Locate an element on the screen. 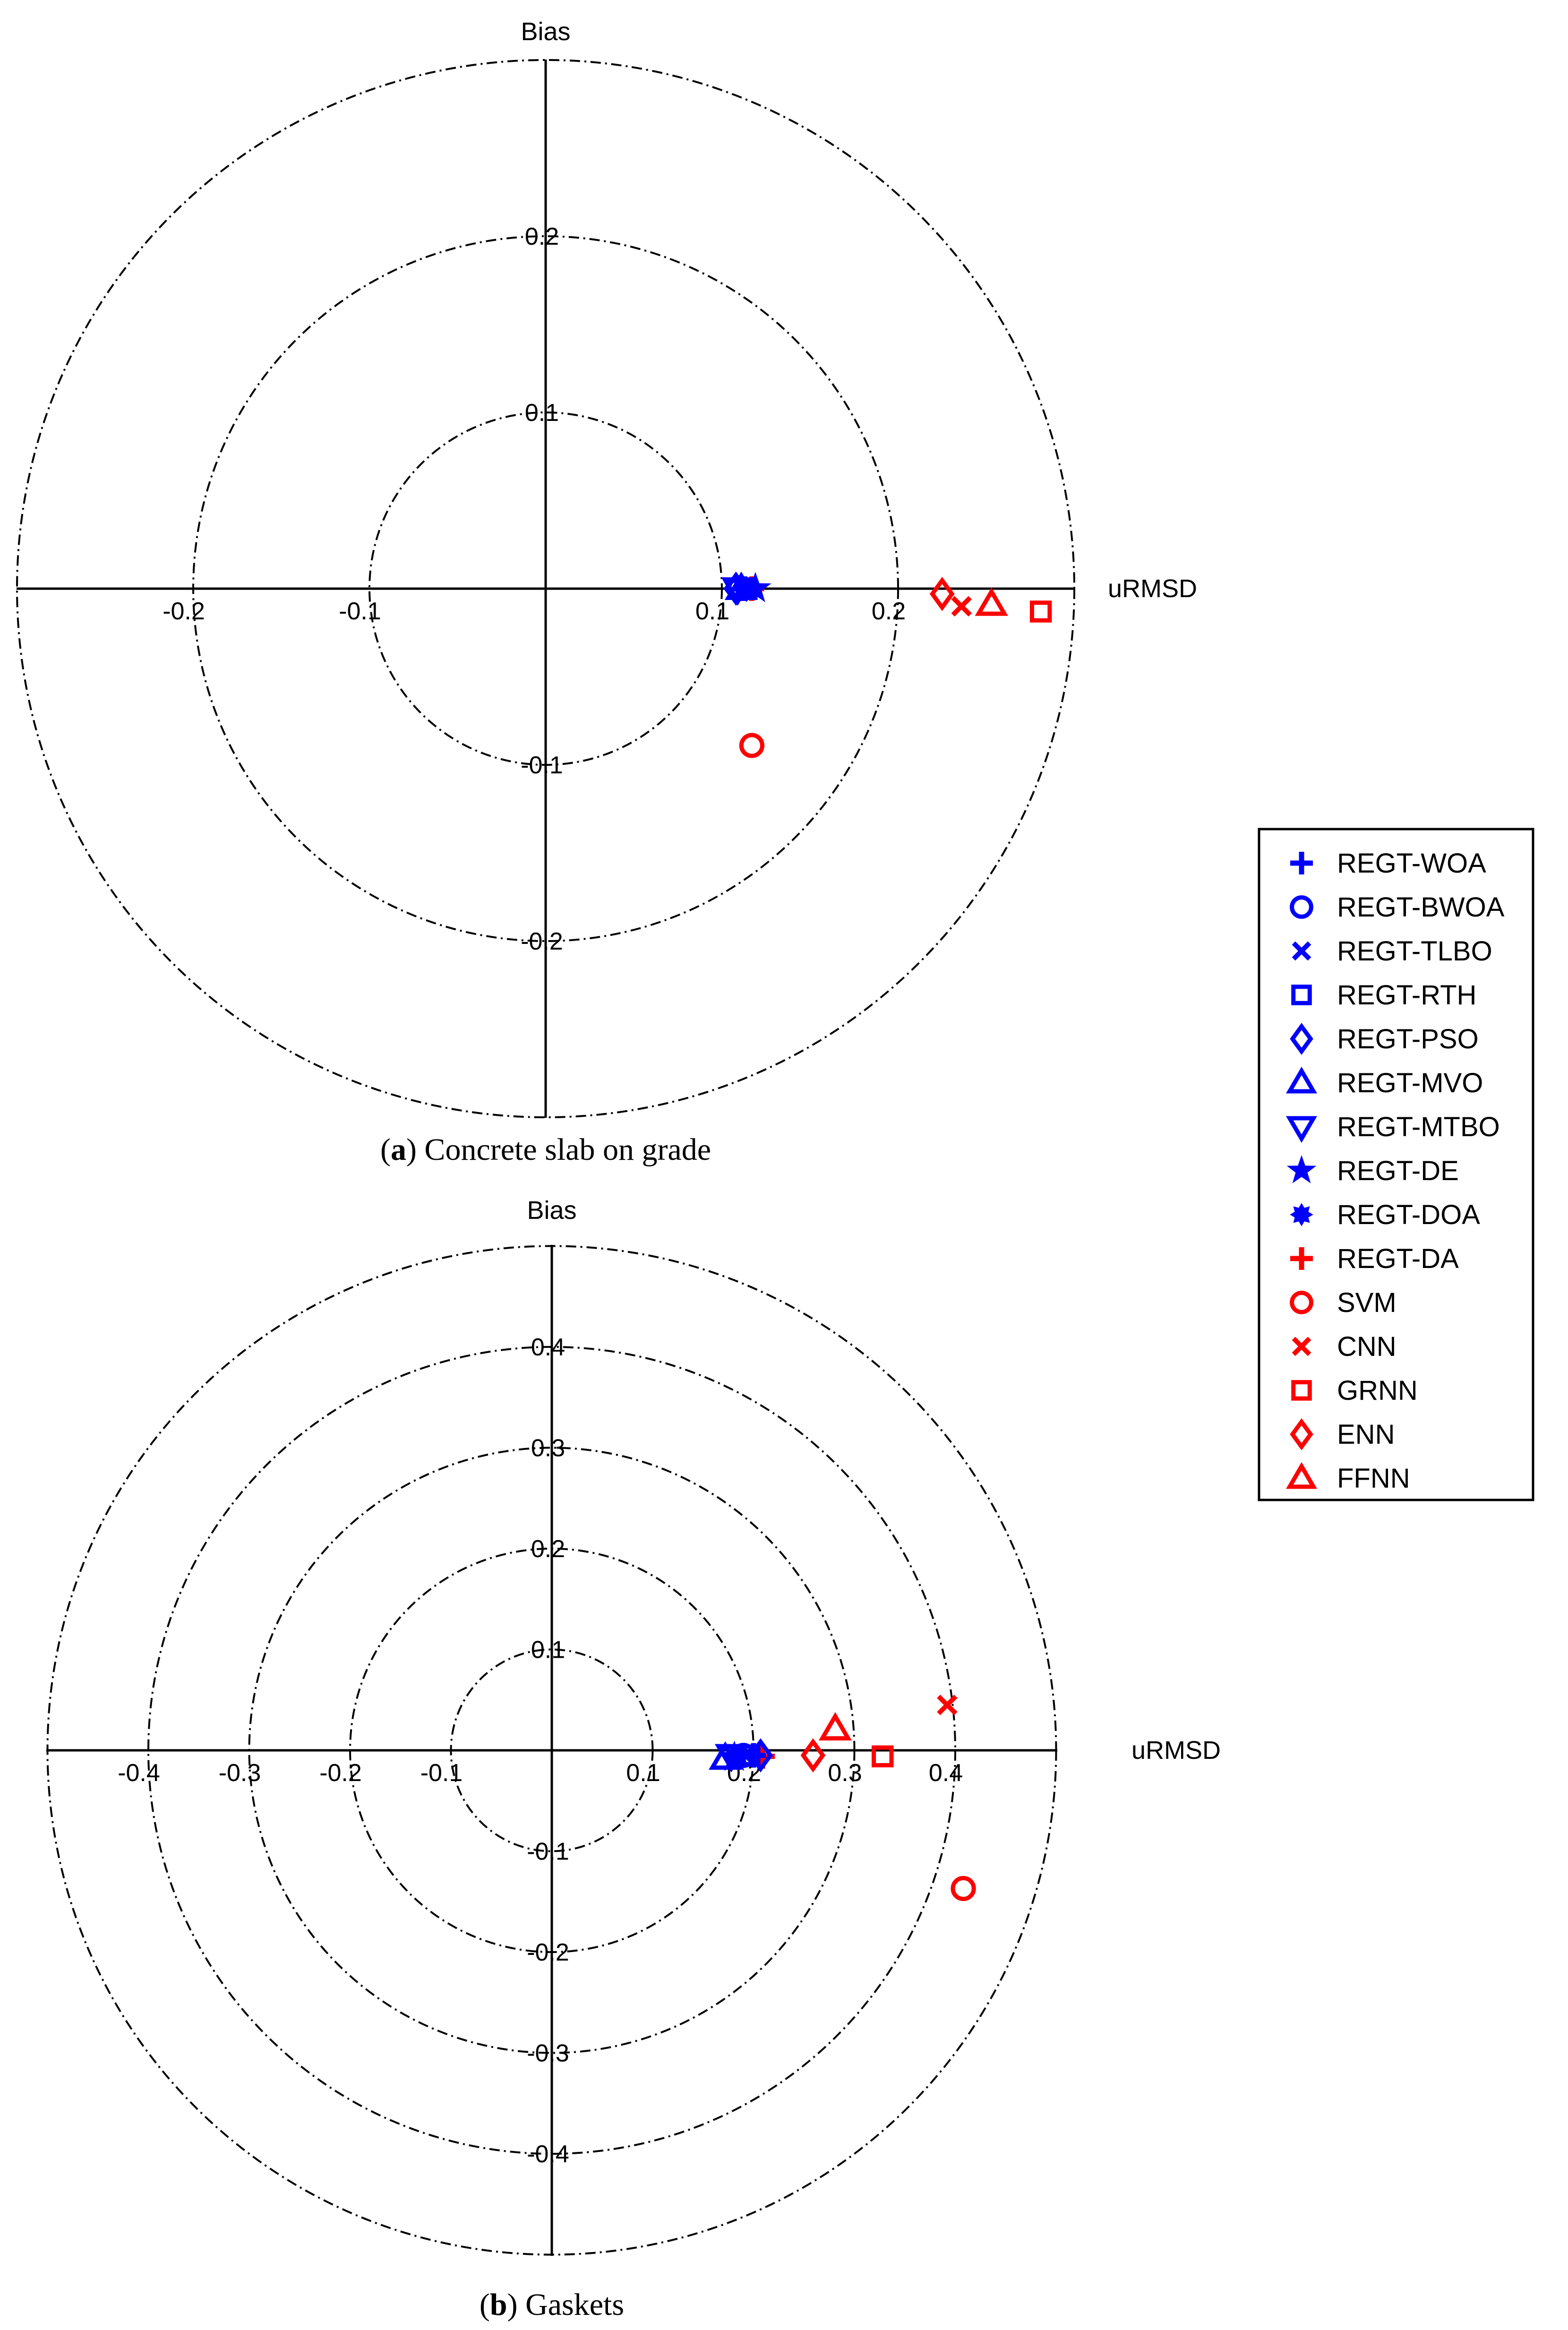 The image size is (1568, 2330). legend-marker-regt-de is located at coordinates (1302, 1169).